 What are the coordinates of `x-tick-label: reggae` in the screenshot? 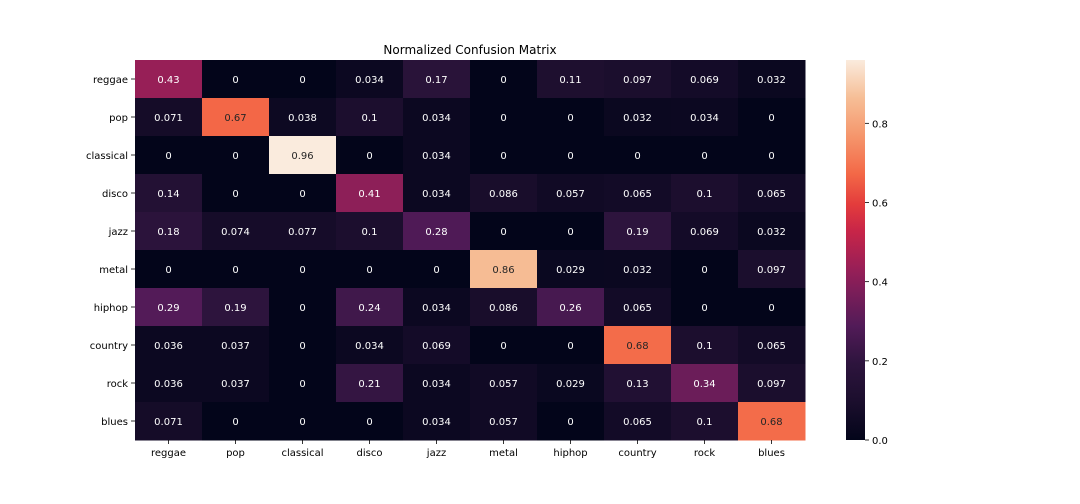 It's located at (168, 453).